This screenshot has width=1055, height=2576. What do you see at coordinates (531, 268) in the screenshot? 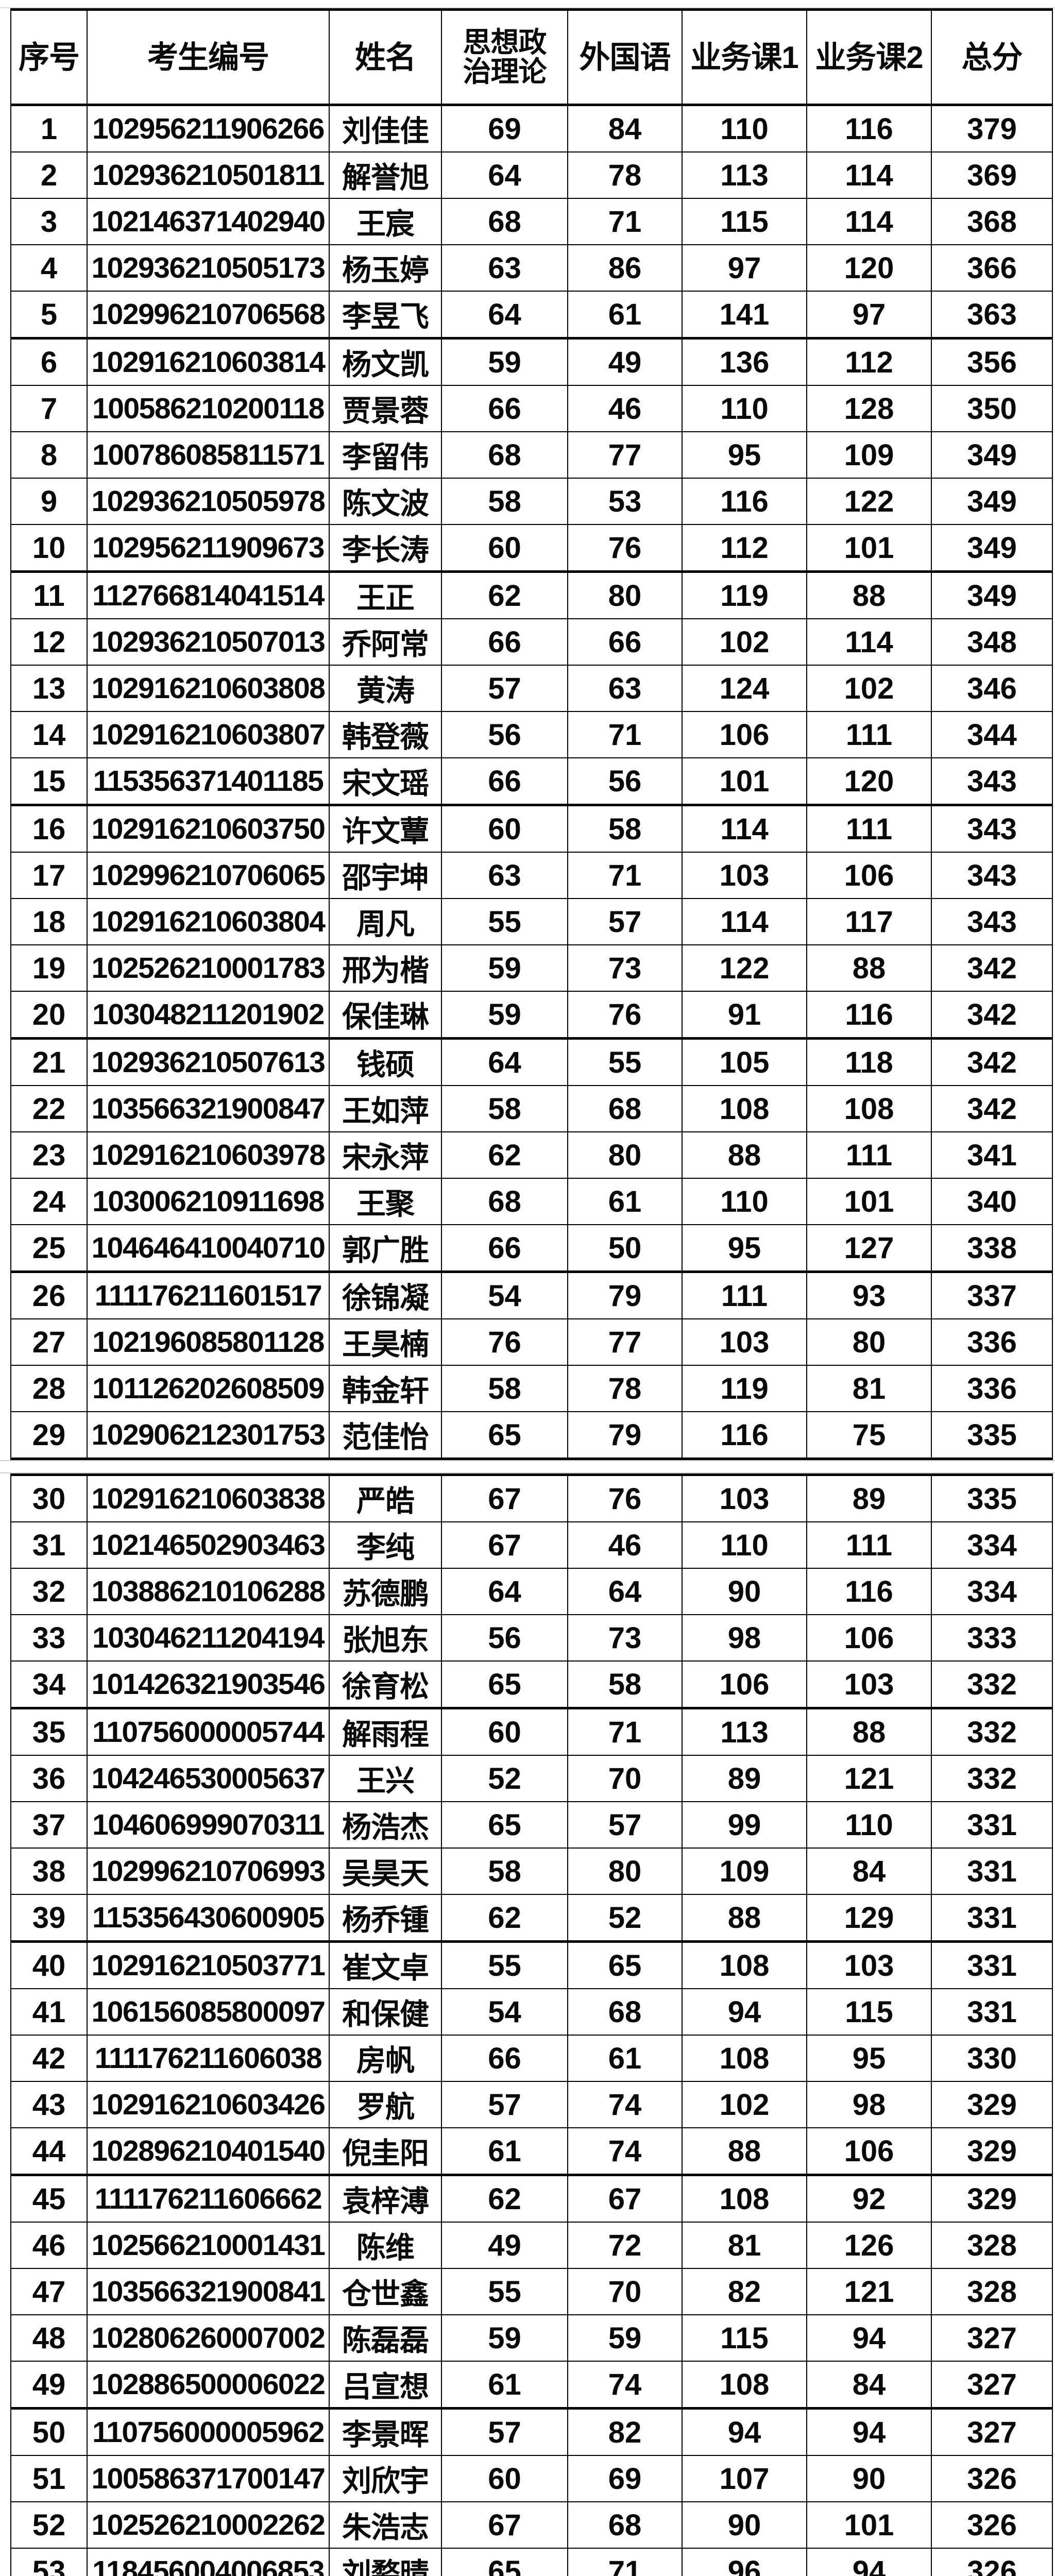
I see `table-row: 4 102936210505173 杨玉婷 63 86 97 120 366` at bounding box center [531, 268].